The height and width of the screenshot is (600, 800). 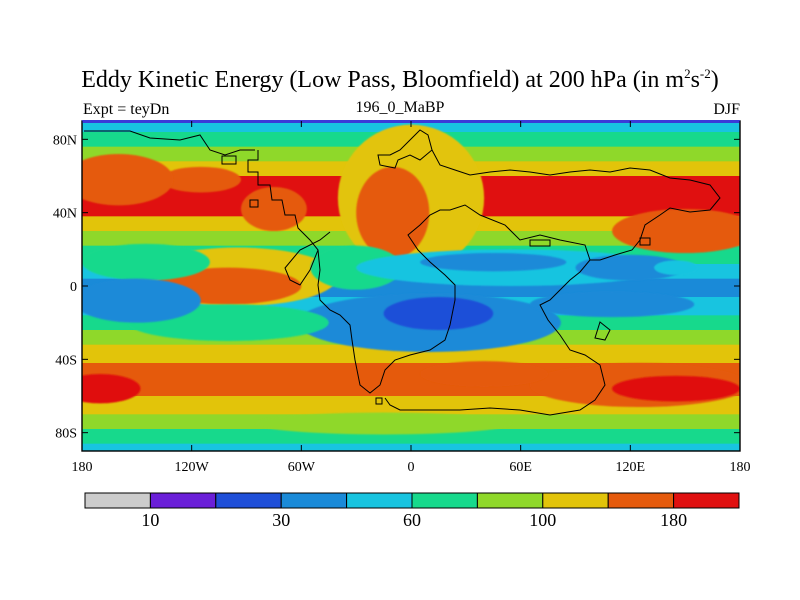 What do you see at coordinates (150, 520) in the screenshot?
I see `colorbar-label: 10` at bounding box center [150, 520].